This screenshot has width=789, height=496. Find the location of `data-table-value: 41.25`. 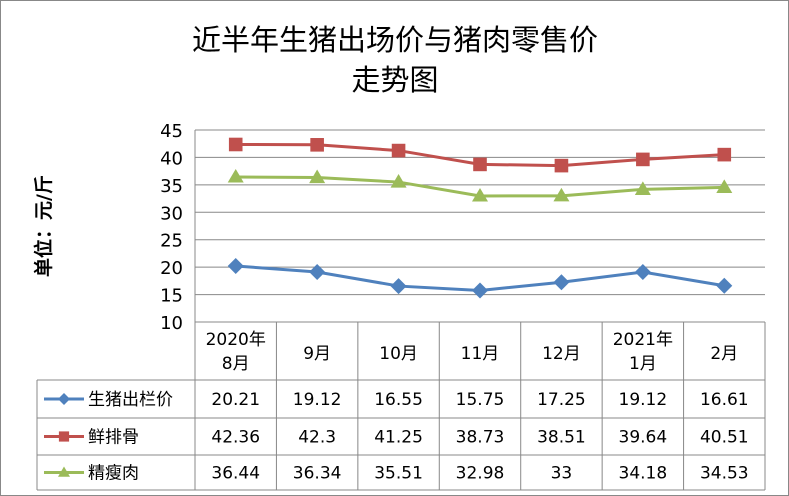

data-table-value: 41.25 is located at coordinates (398, 438).